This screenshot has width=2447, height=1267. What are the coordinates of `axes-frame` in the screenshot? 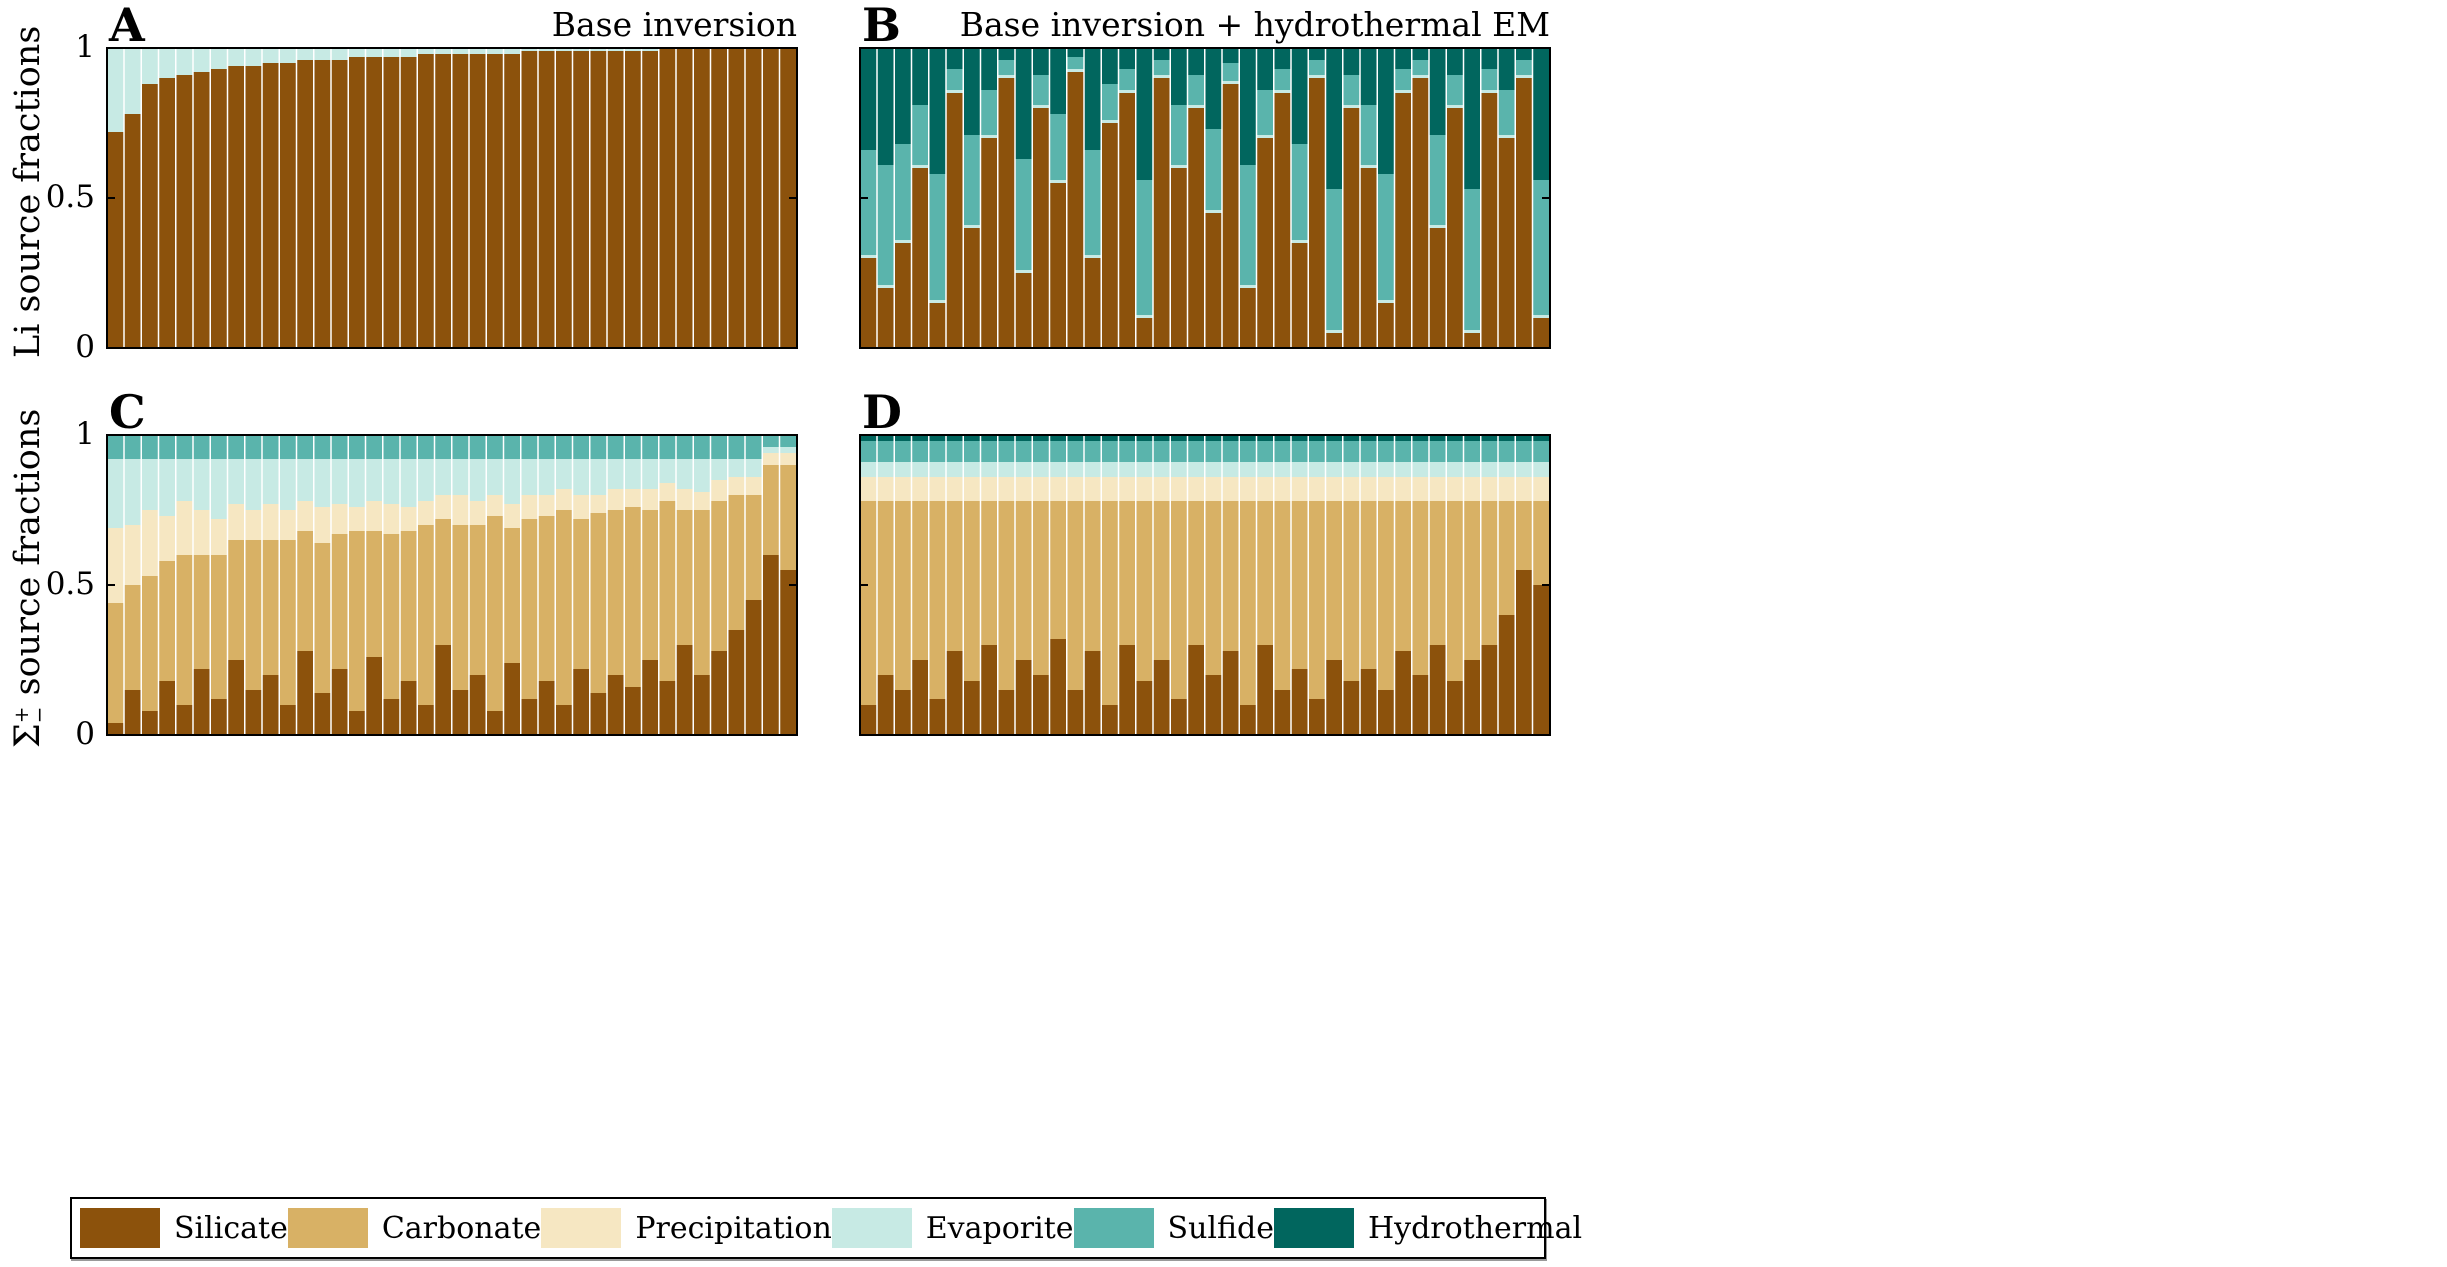 It's located at (452, 585).